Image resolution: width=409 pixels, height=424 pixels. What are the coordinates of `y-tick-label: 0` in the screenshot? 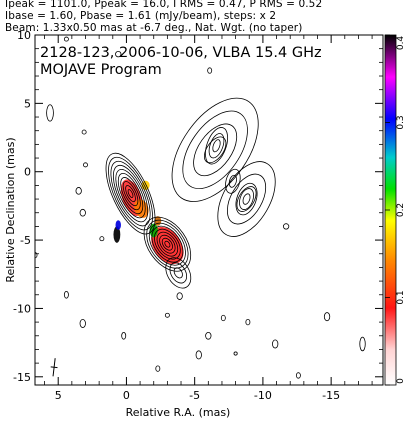 It's located at (27, 172).